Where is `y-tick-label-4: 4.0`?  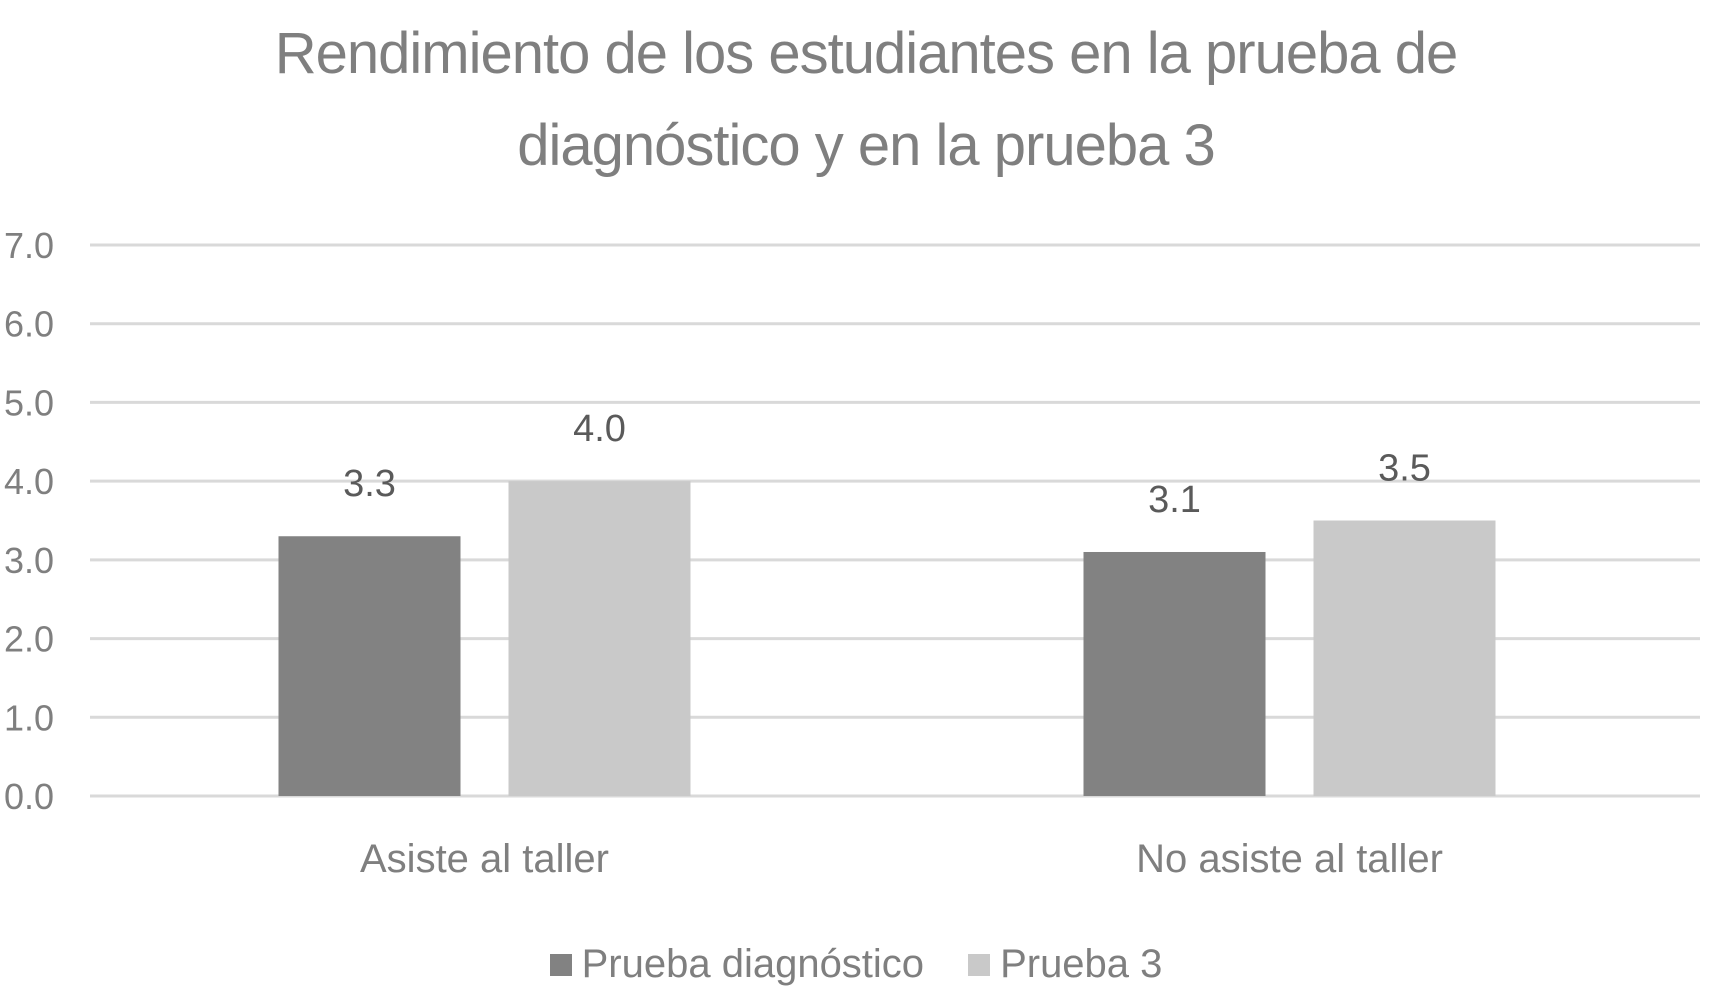 y-tick-label-4: 4.0 is located at coordinates (29, 481).